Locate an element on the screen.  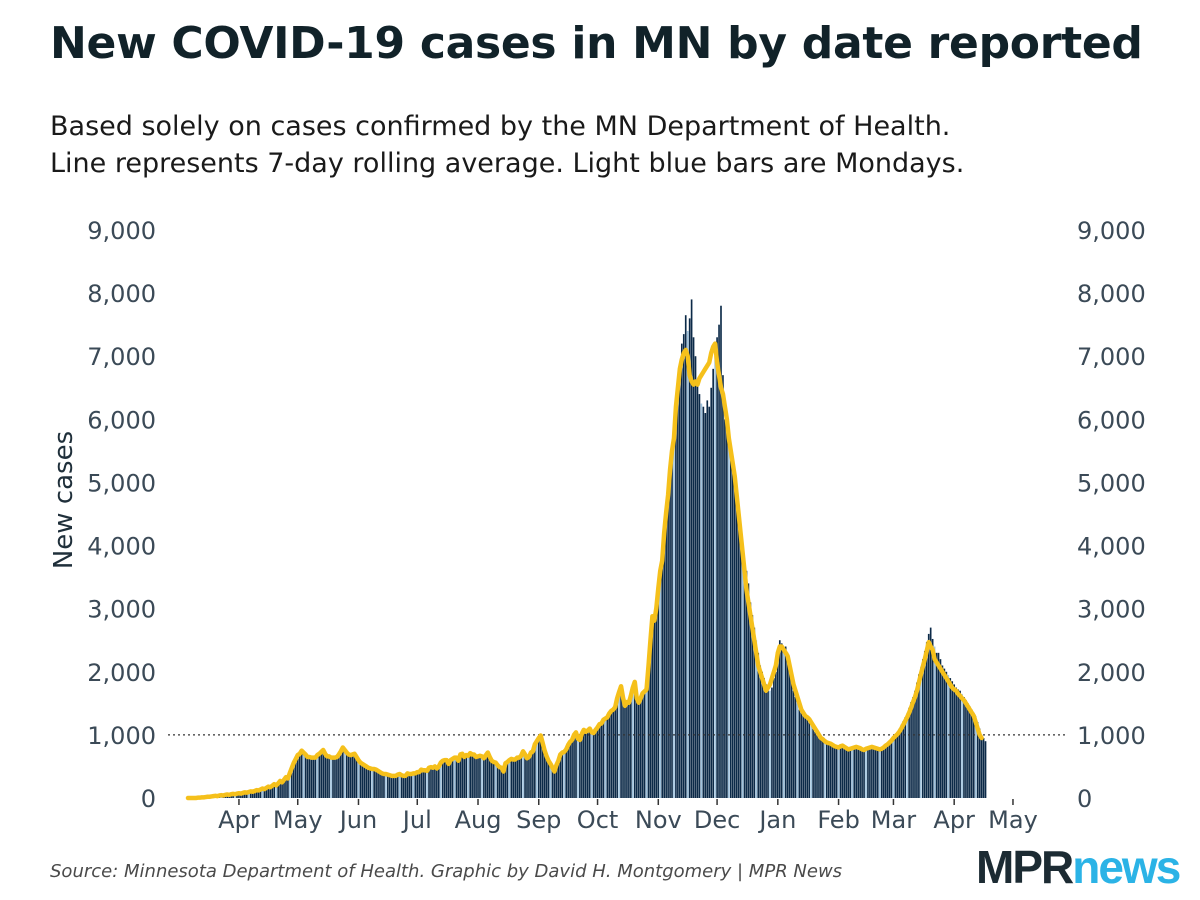
x-tick-label: Feb is located at coordinates (838, 820).